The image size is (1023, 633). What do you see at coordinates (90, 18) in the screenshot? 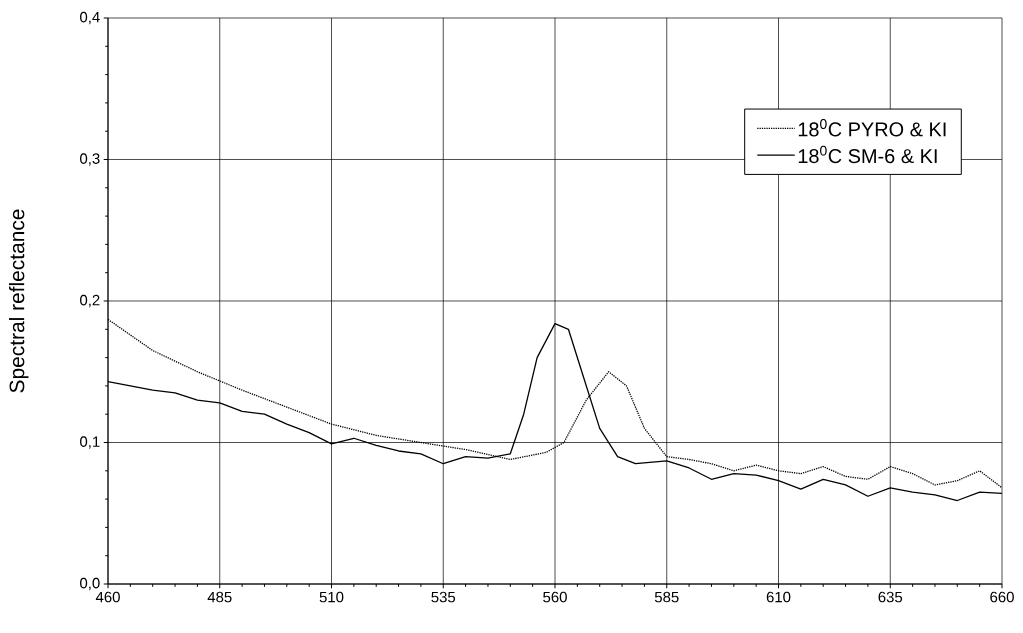
I see `y-tick-label: 0,4` at bounding box center [90, 18].